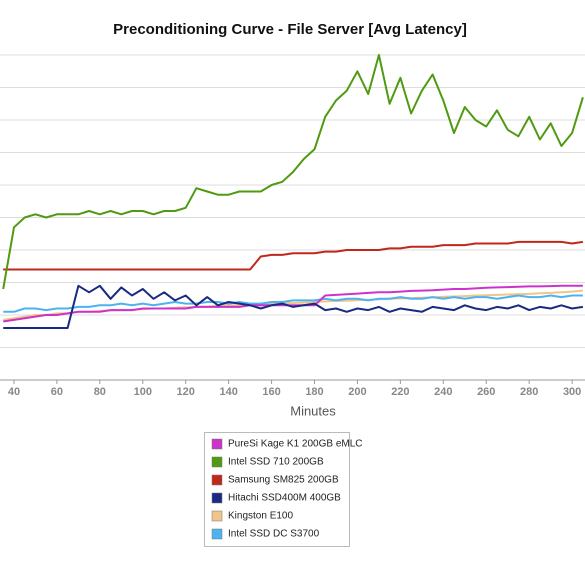  Describe the element at coordinates (283, 480) in the screenshot. I see `legend-label: Samsung SM825 200GB` at that location.